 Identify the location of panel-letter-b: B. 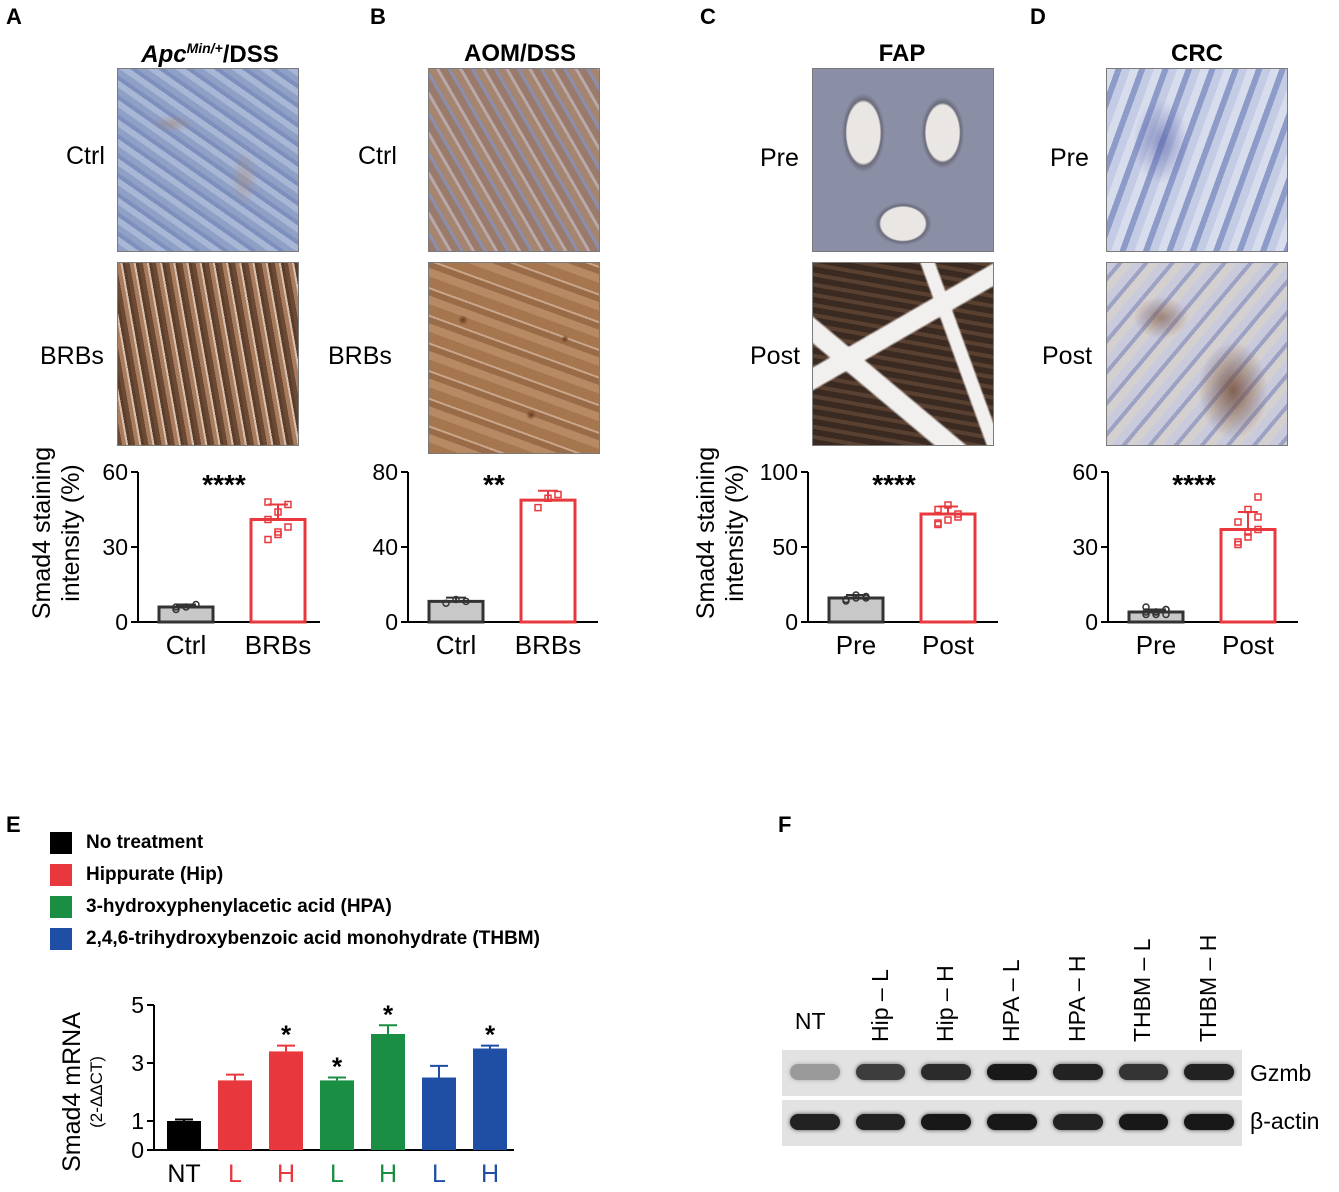
(378, 16).